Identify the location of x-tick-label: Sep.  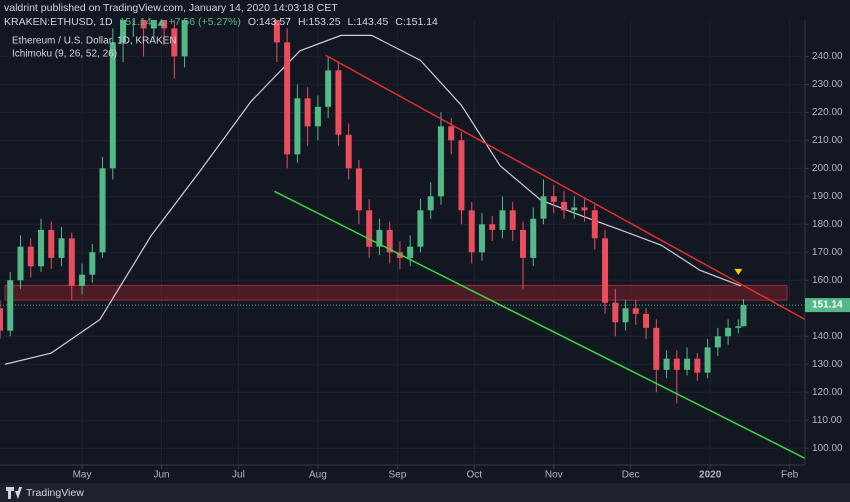
(397, 475).